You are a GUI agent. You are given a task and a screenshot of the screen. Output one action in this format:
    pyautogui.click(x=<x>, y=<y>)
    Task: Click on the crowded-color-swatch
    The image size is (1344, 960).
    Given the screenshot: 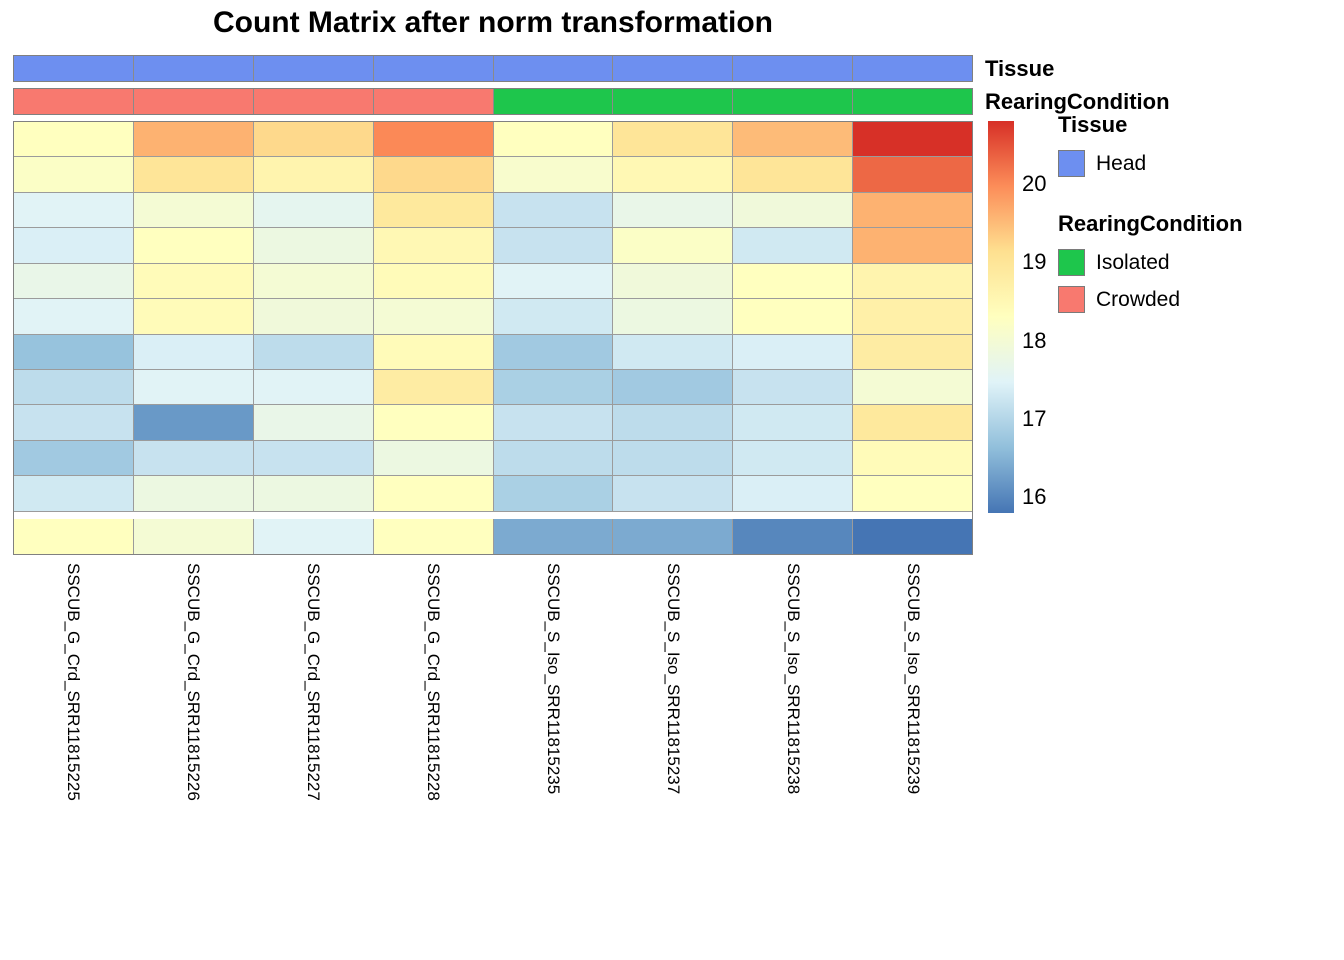 What is the action you would take?
    pyautogui.click(x=1071, y=299)
    